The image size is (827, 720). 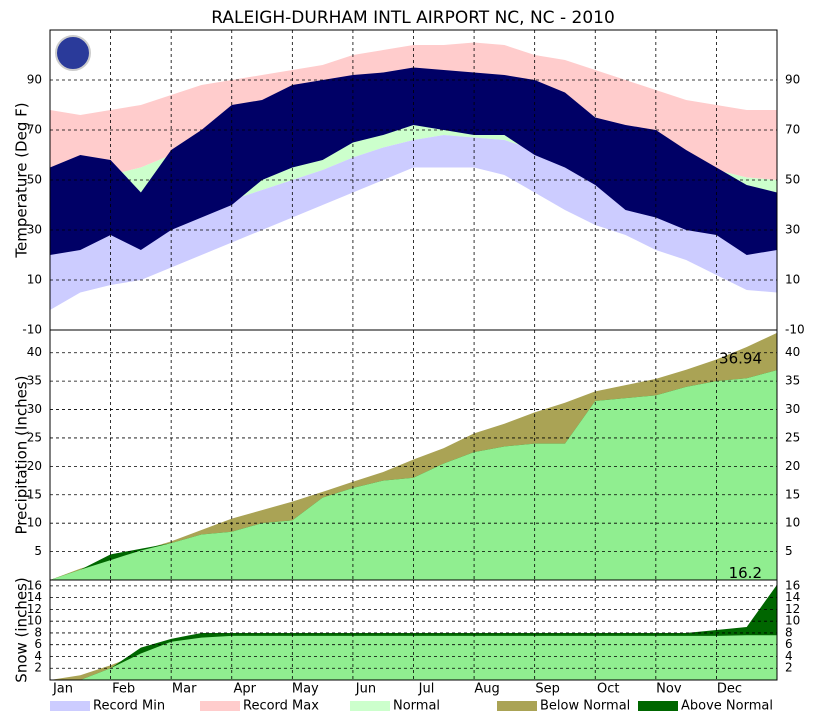 I want to click on y-tick-label: 90, so click(x=34, y=80).